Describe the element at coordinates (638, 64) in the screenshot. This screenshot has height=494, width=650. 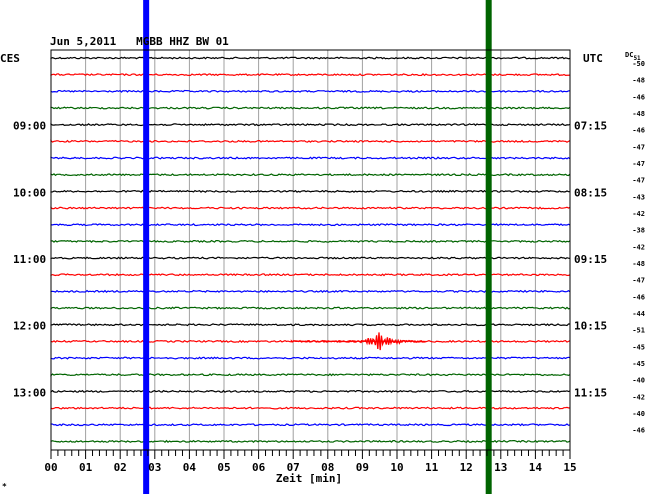
I see `dc-offset-label: -50` at that location.